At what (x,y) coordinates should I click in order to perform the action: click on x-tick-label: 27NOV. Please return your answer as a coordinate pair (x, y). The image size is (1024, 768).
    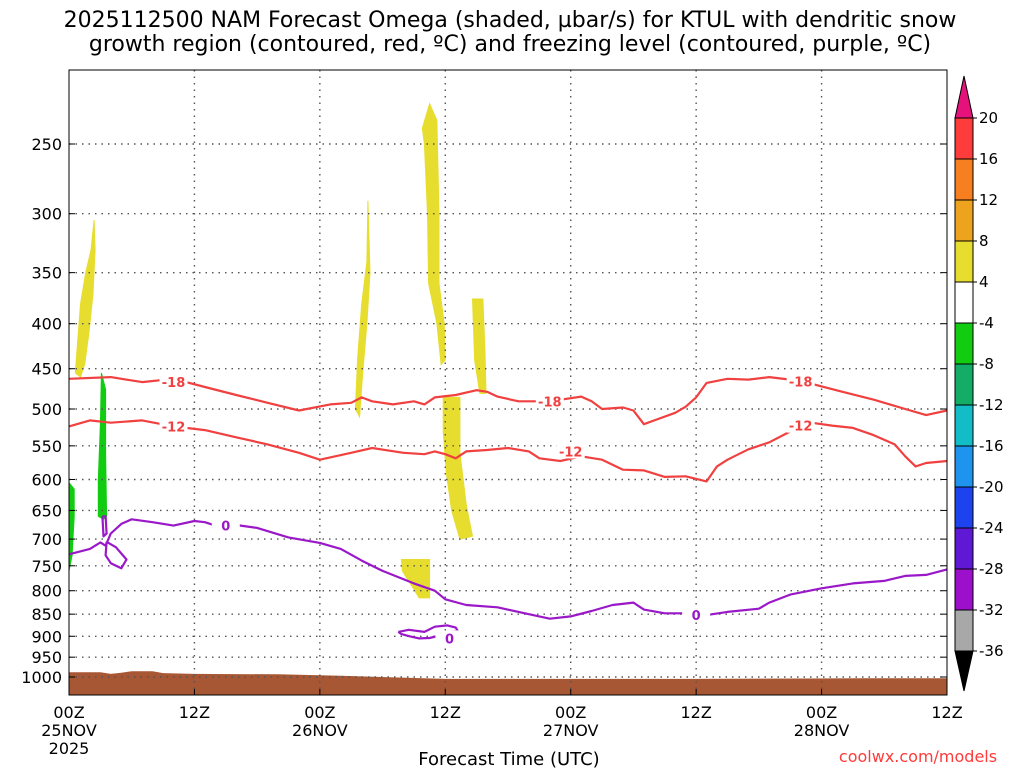
    Looking at the image, I should click on (571, 730).